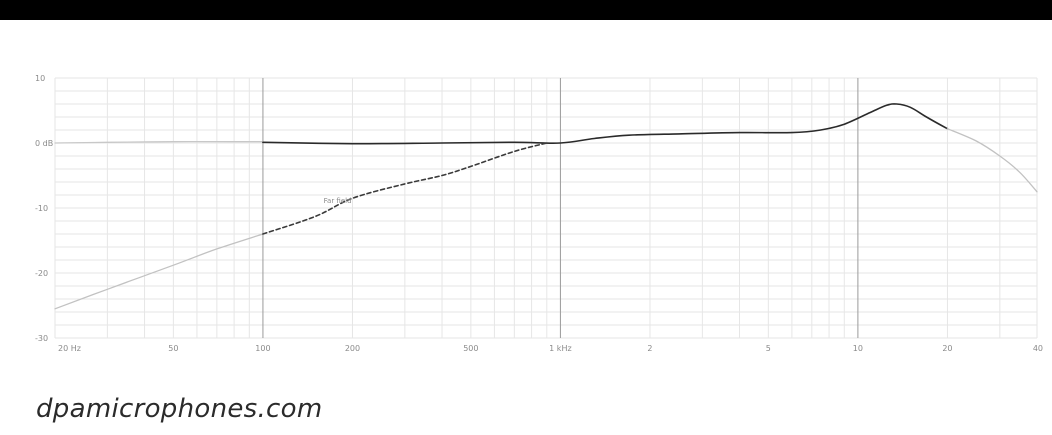 This screenshot has width=1052, height=435. Describe the element at coordinates (649, 348) in the screenshot. I see `x-tick-label: 2` at that location.